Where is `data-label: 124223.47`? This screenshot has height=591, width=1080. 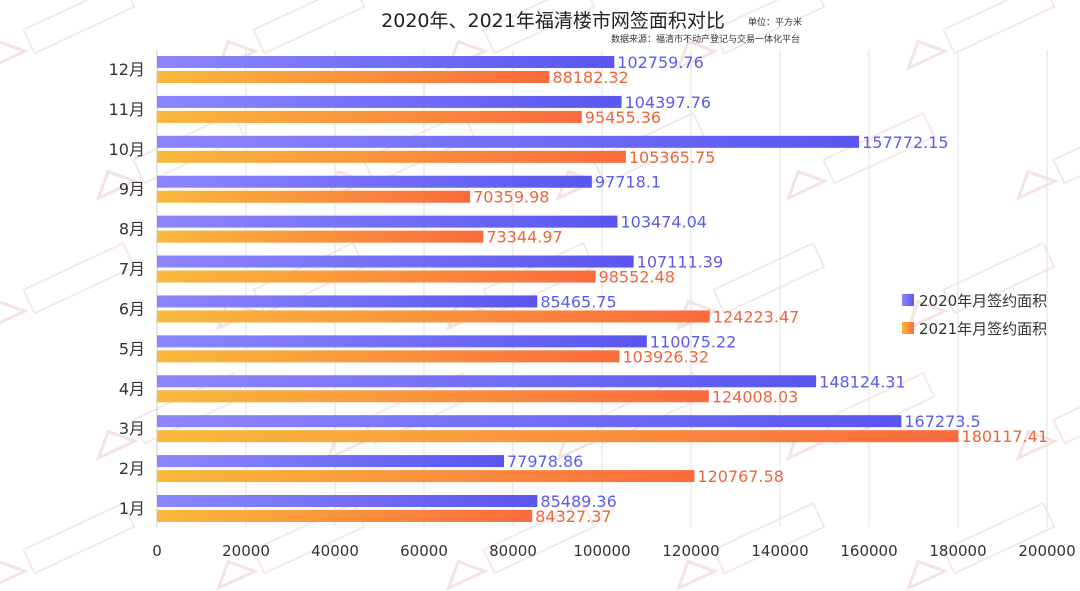 data-label: 124223.47 is located at coordinates (756, 316).